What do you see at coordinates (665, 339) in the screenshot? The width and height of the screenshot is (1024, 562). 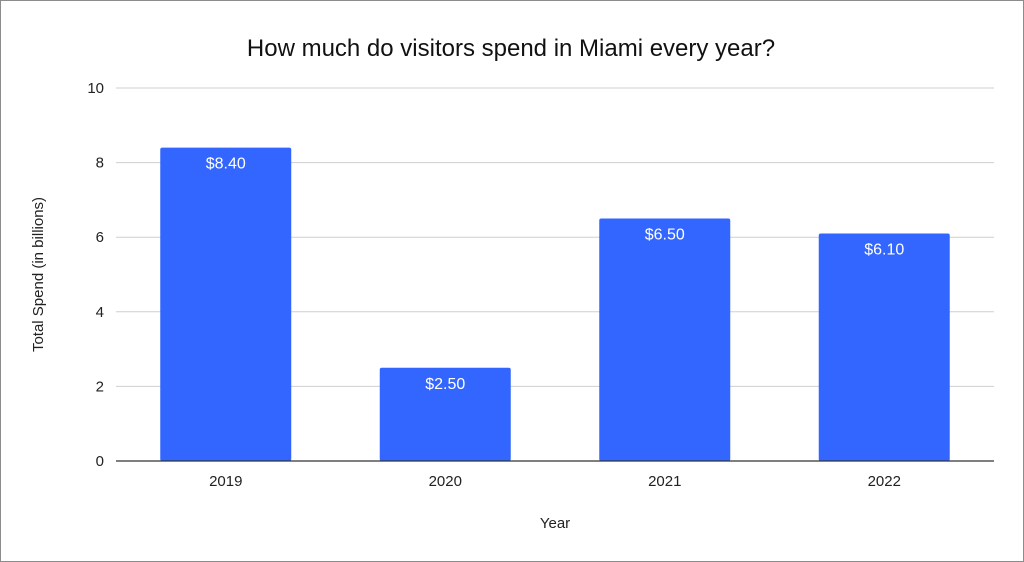 I see `bar-2021` at bounding box center [665, 339].